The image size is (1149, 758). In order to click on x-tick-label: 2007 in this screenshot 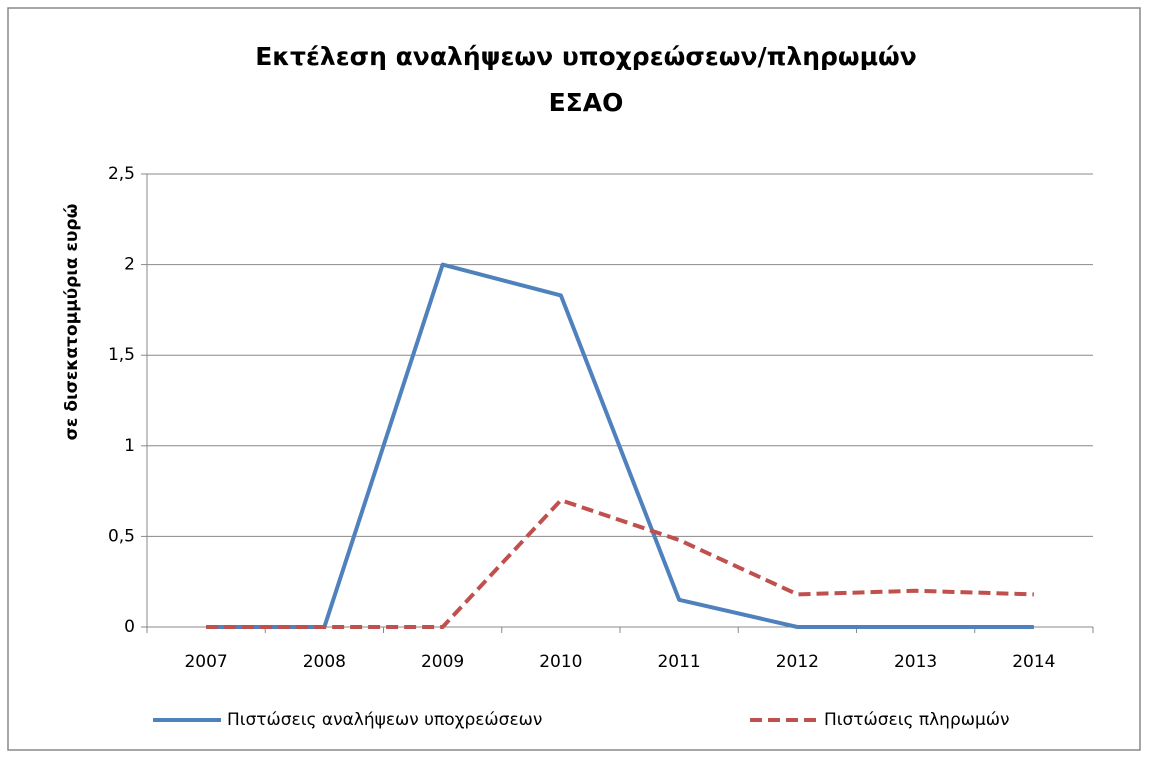, I will do `click(205, 662)`.